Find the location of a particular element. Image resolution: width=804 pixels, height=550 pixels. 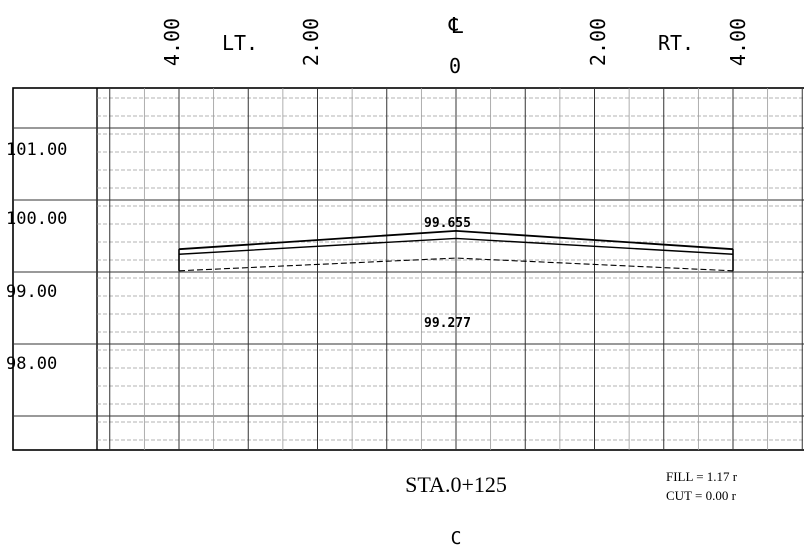

finished-surface-line is located at coordinates (456, 240).